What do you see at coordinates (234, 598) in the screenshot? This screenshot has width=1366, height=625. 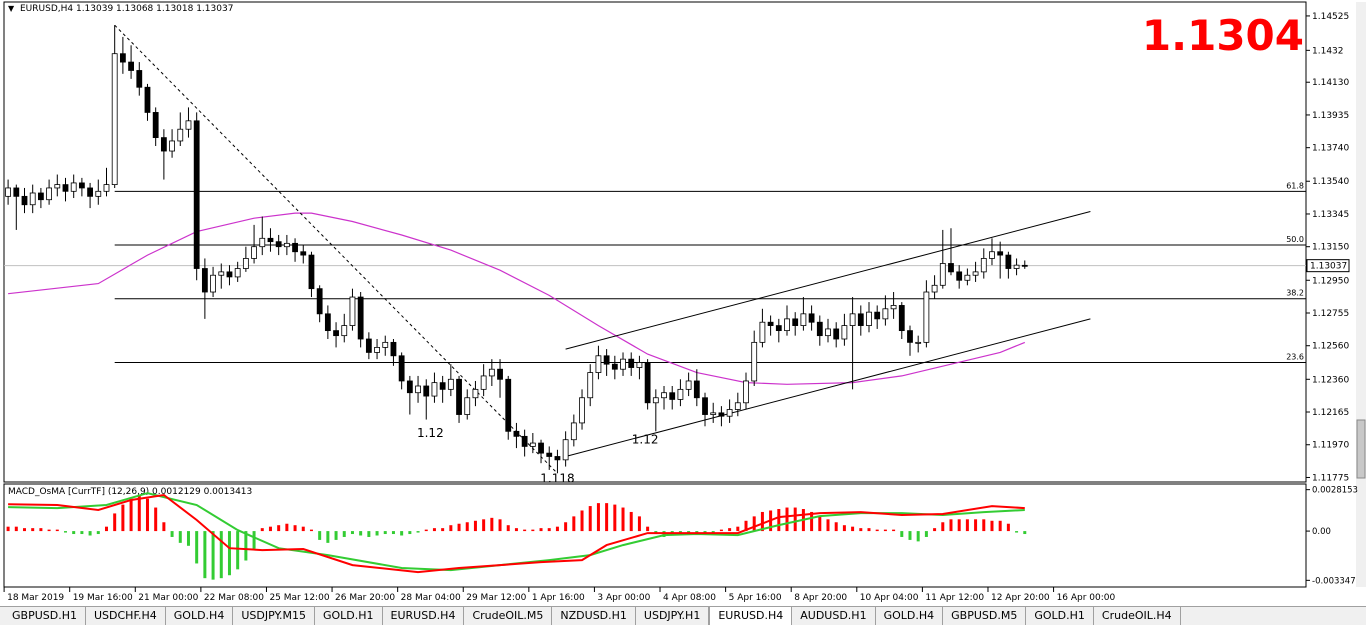 I see `x-tick-label: 22 Mar 08:00` at bounding box center [234, 598].